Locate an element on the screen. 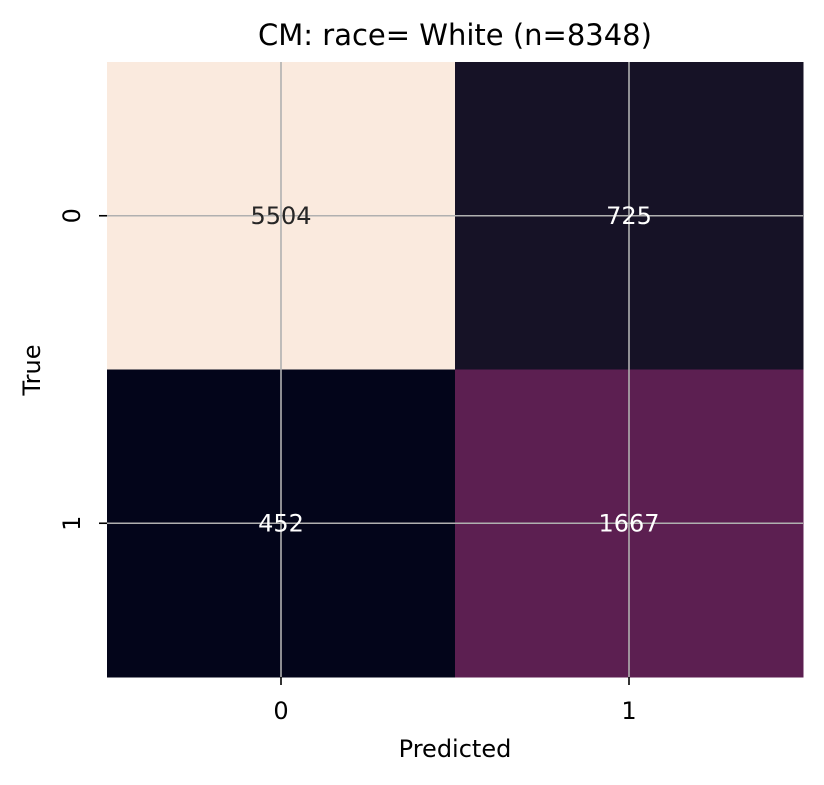  cell-value-0-1: 725 is located at coordinates (629, 216).